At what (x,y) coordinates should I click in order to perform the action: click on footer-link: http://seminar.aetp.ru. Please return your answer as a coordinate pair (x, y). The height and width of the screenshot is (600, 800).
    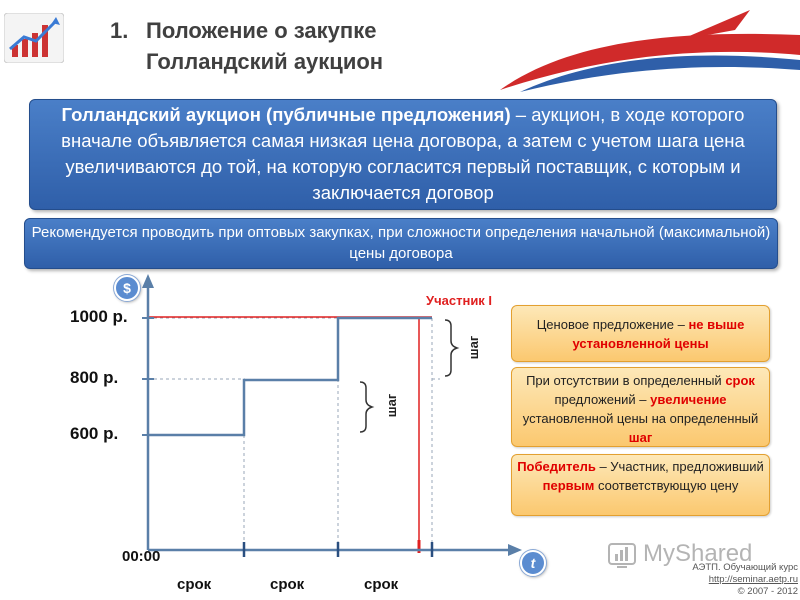
    Looking at the image, I should click on (753, 579).